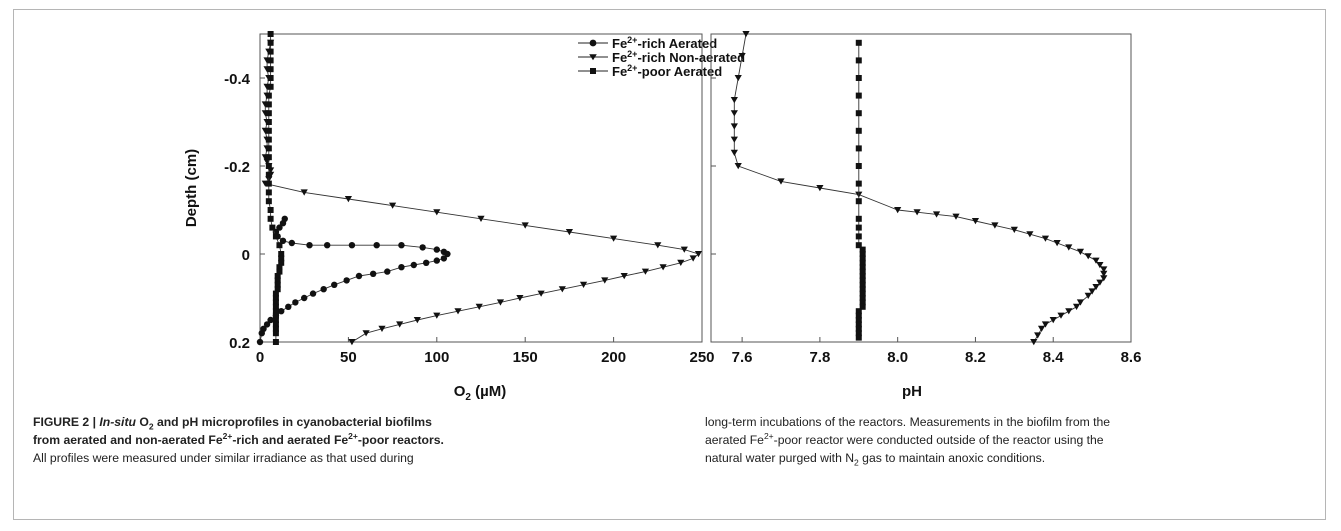  I want to click on series-line, so click(354, 280).